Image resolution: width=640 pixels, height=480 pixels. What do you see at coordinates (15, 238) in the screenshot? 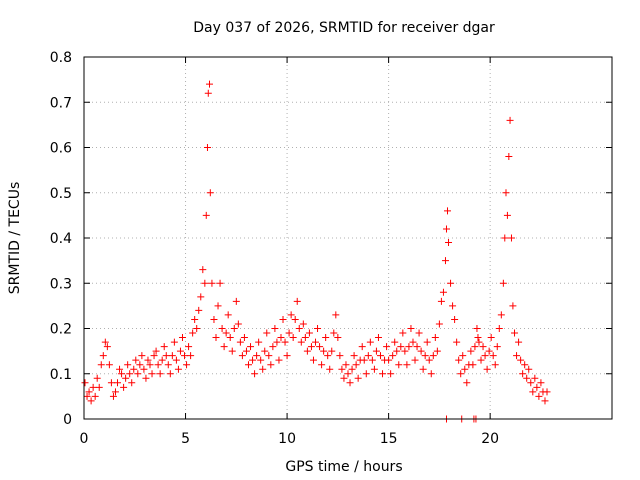
I see `y-axis-label: SRMTID / TECUs` at bounding box center [15, 238].